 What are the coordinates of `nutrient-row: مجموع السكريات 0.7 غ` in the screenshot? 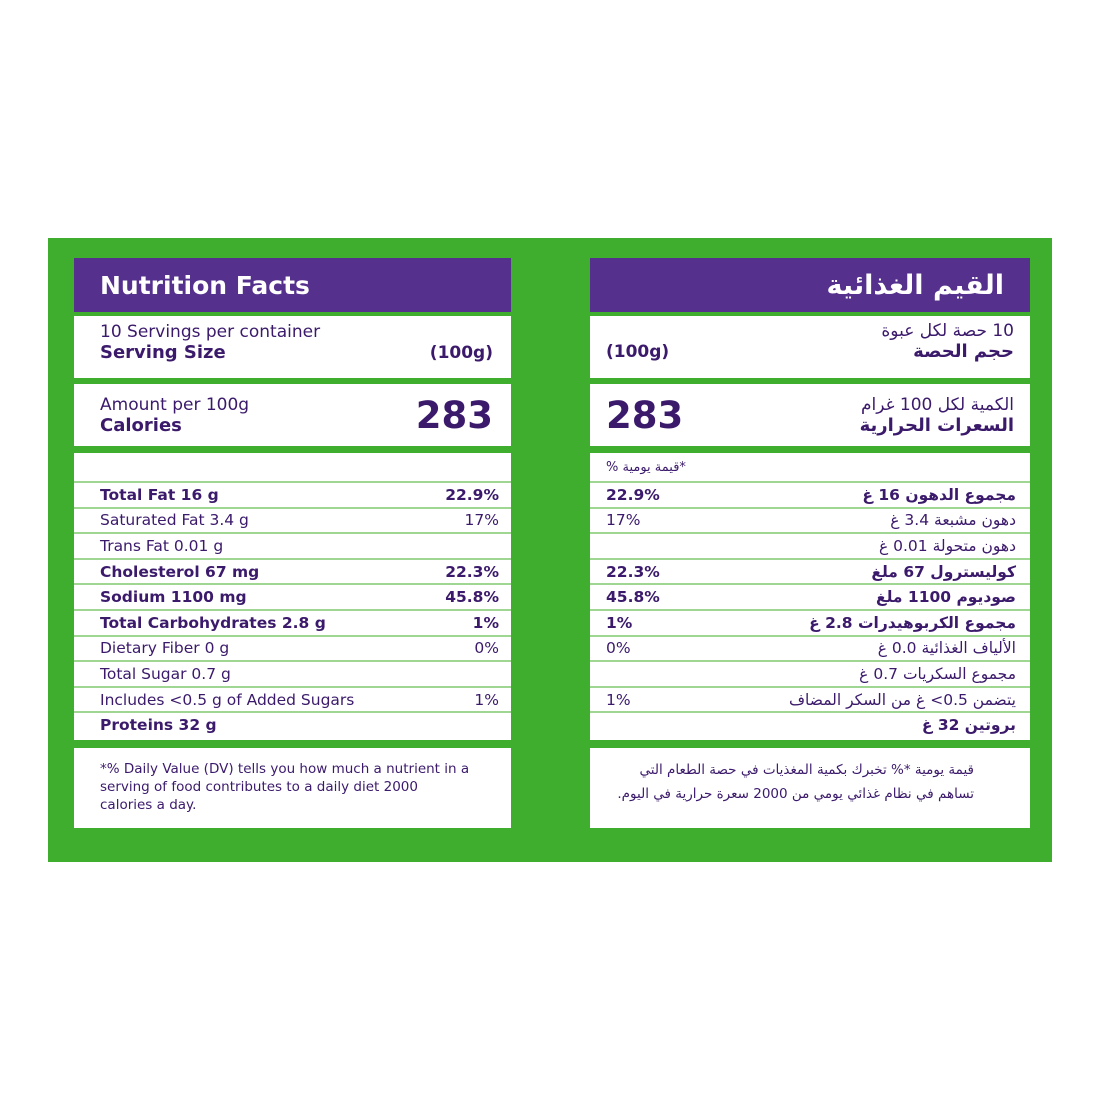 It's located at (810, 673).